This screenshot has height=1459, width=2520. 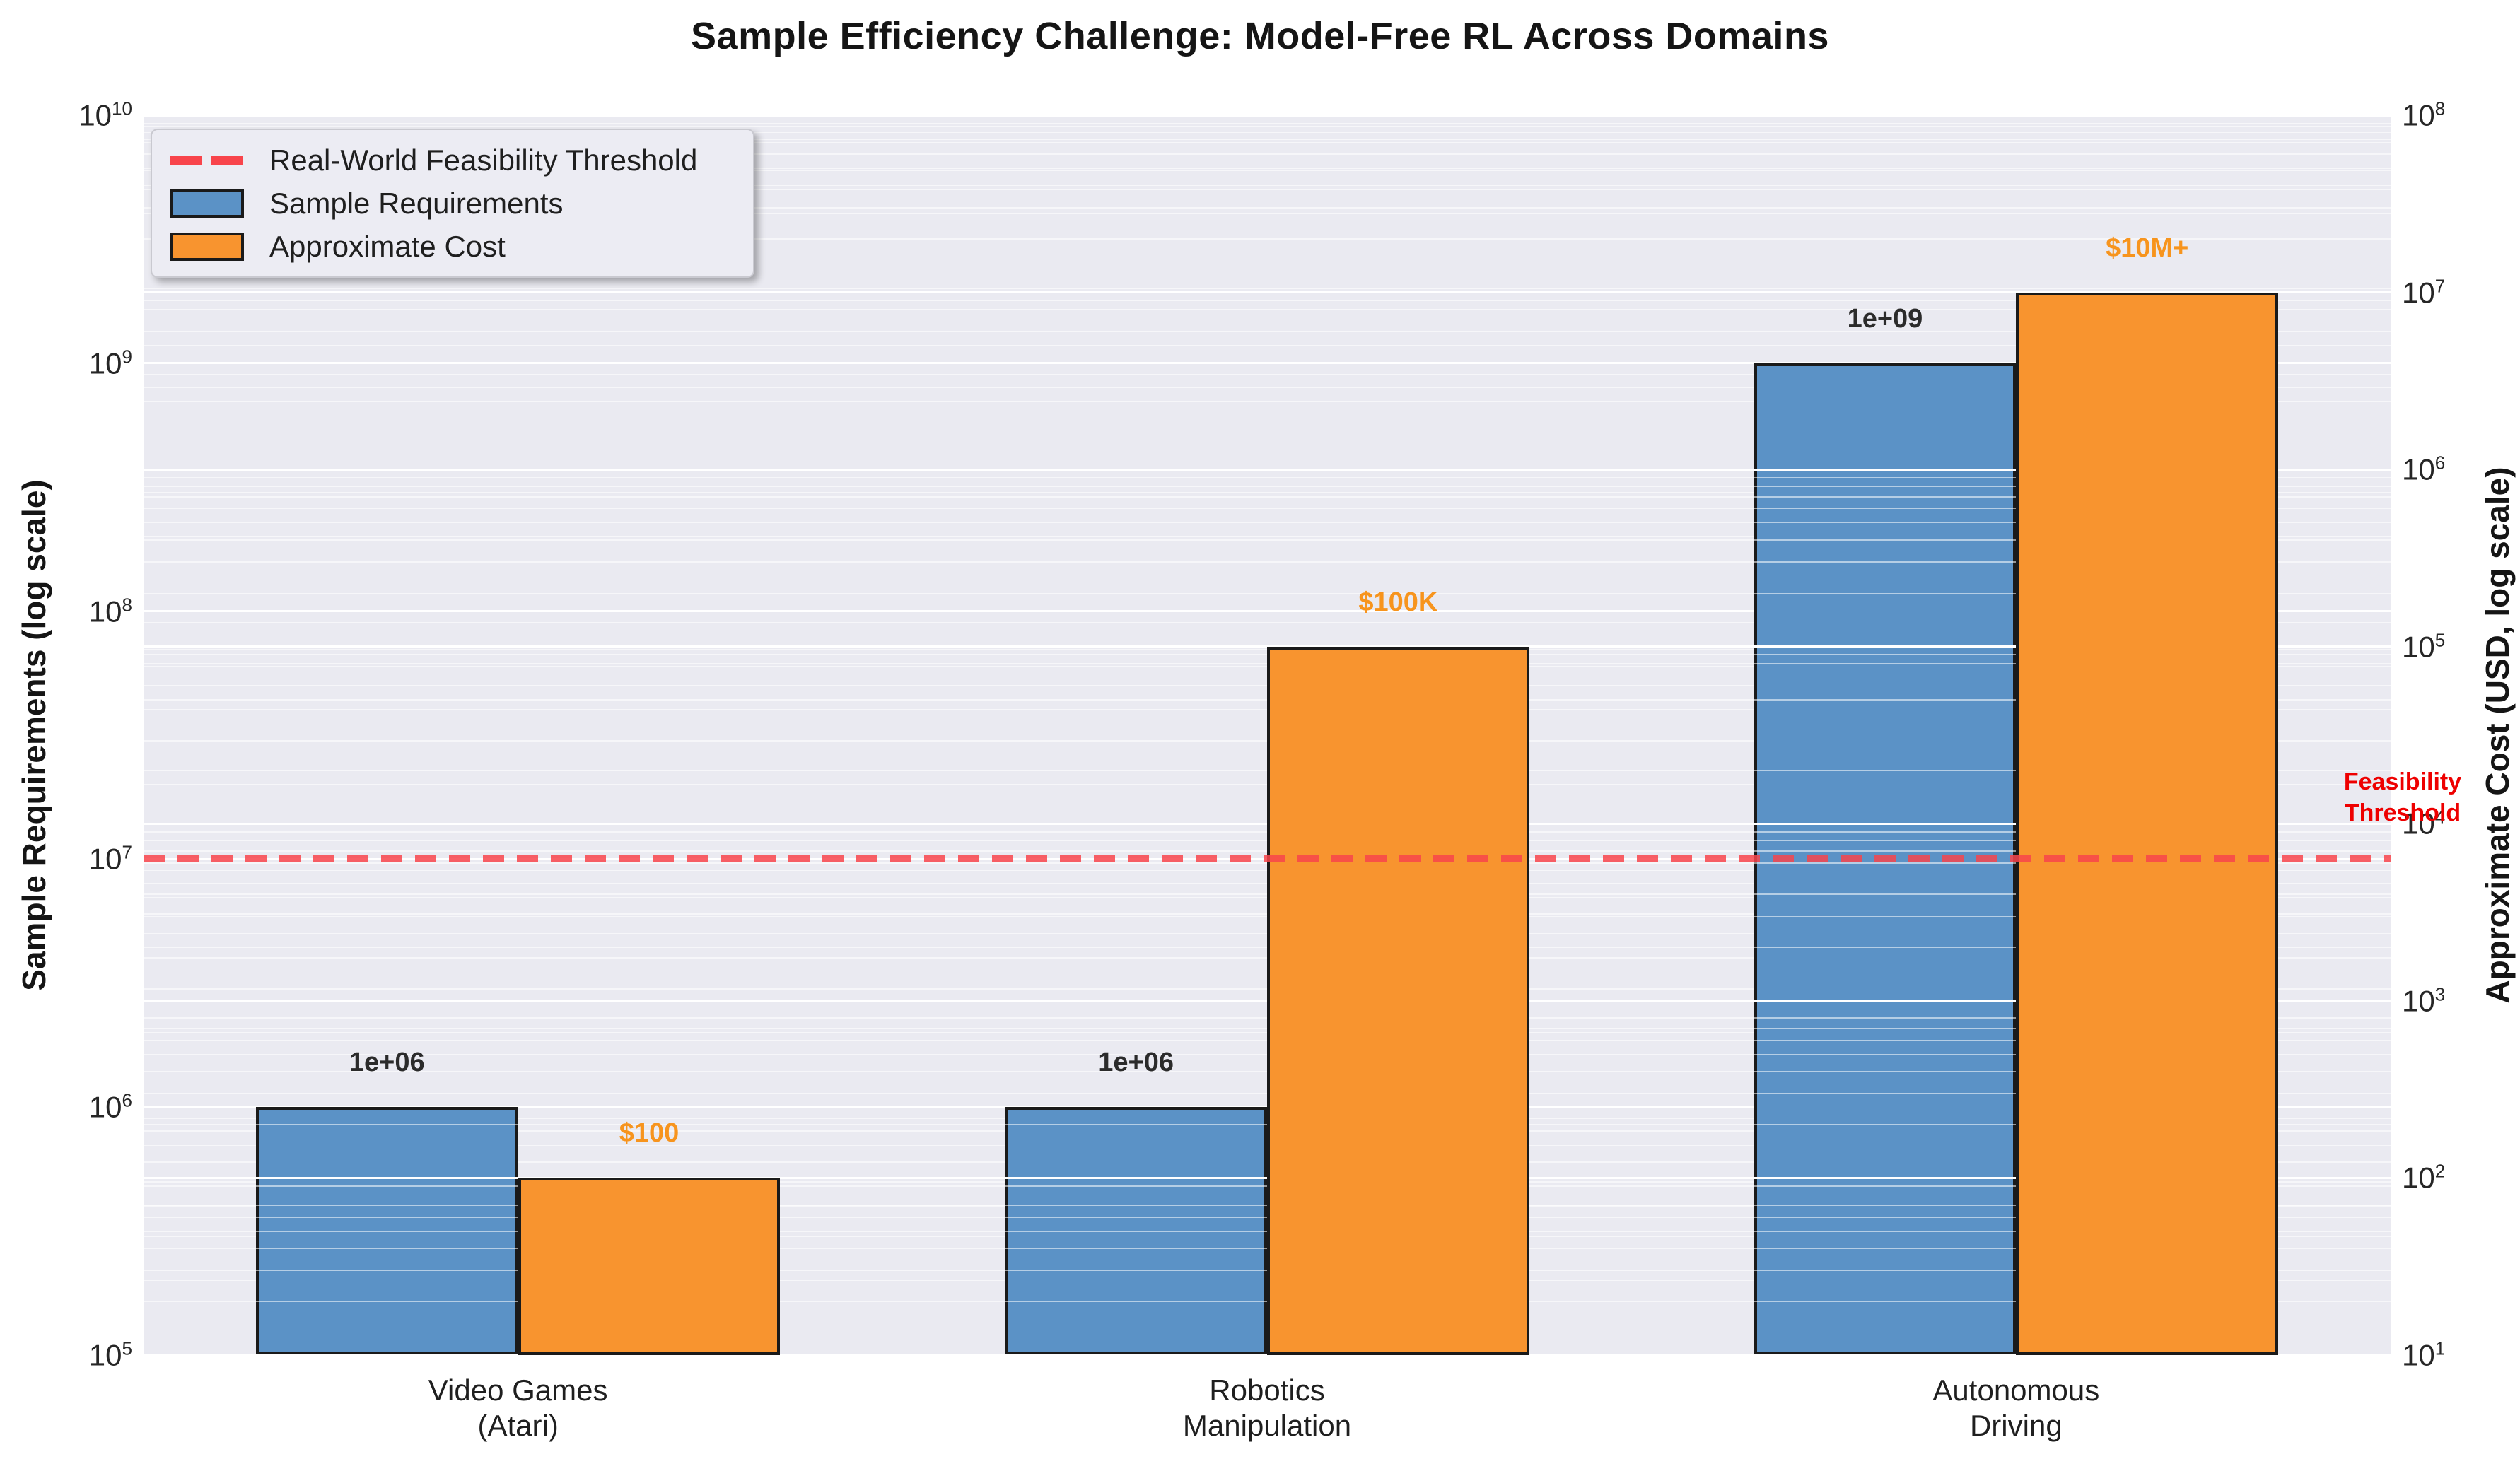 I want to click on y-tick-right-1e2: 10², so click(x=2424, y=1177).